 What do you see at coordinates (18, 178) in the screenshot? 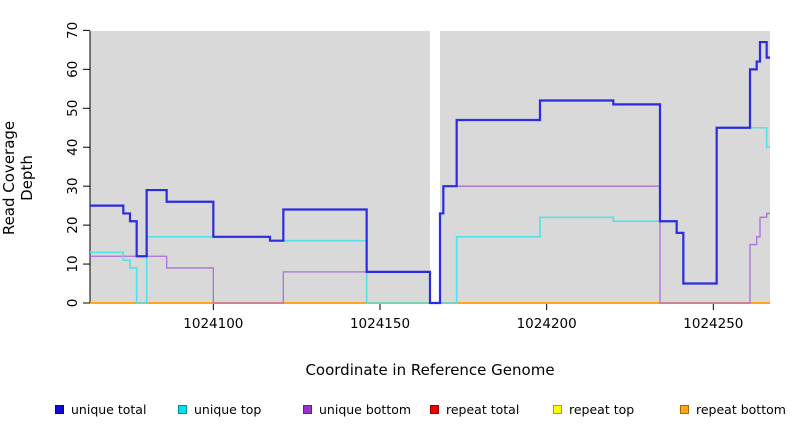
I see `y-axis-title: Read Coverage Depth` at bounding box center [18, 178].